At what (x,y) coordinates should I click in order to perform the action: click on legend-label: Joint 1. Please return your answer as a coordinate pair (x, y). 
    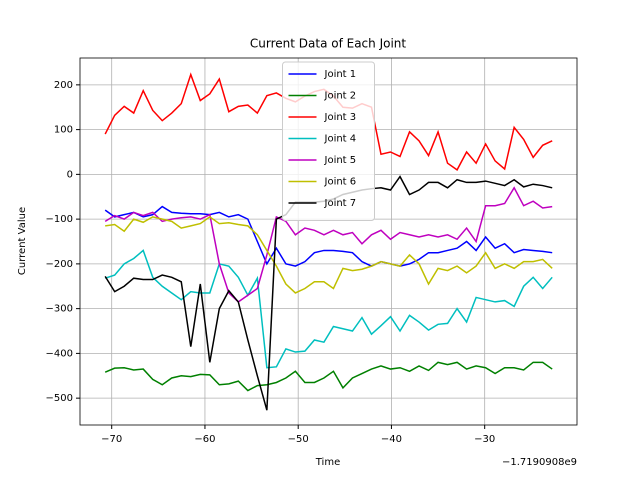
    Looking at the image, I should click on (340, 74).